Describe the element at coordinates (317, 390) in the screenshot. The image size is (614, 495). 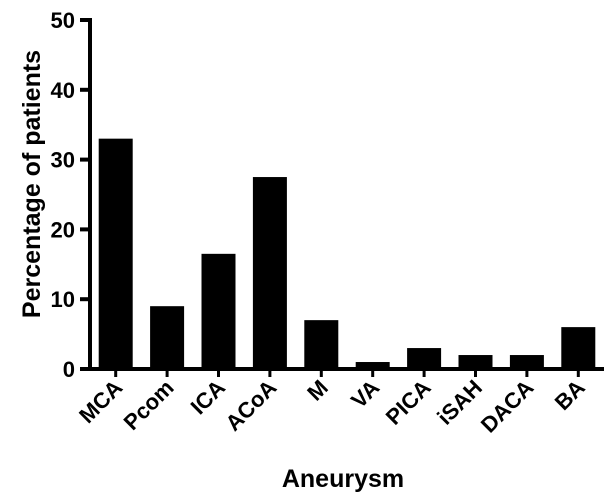
I see `x-tick-label-m: M` at that location.